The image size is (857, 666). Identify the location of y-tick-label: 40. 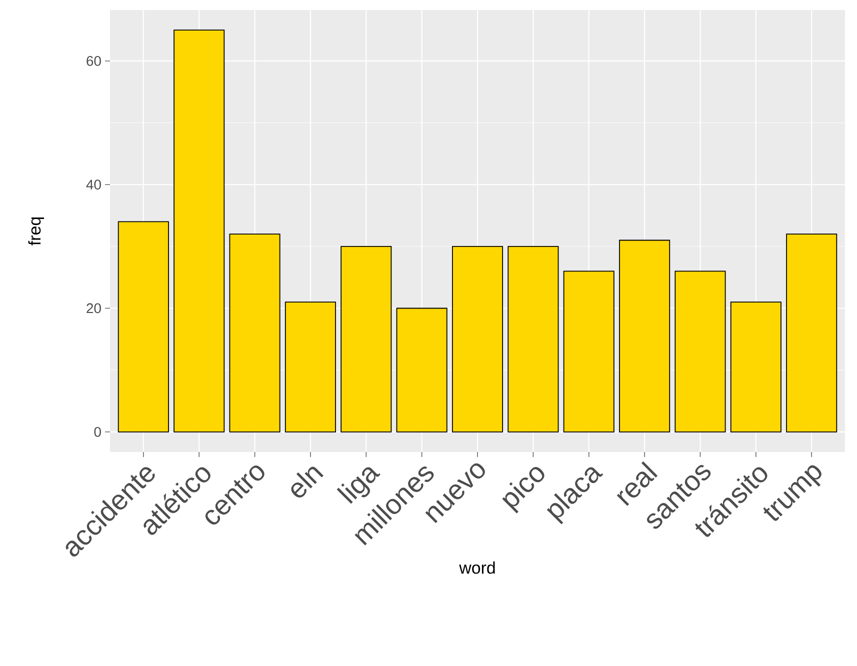
(93, 185).